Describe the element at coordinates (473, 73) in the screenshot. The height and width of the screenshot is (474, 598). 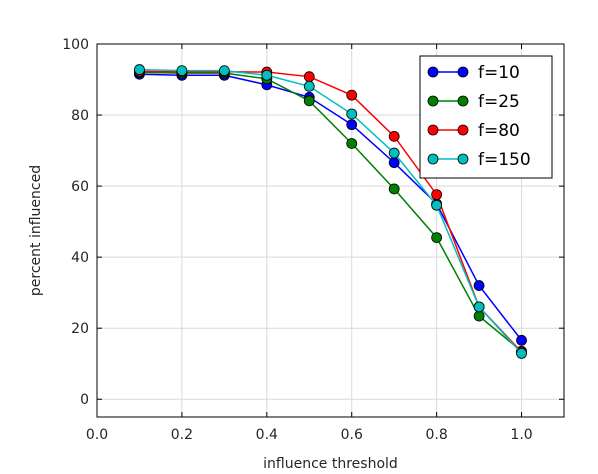
I see `legend-item: f=10` at that location.